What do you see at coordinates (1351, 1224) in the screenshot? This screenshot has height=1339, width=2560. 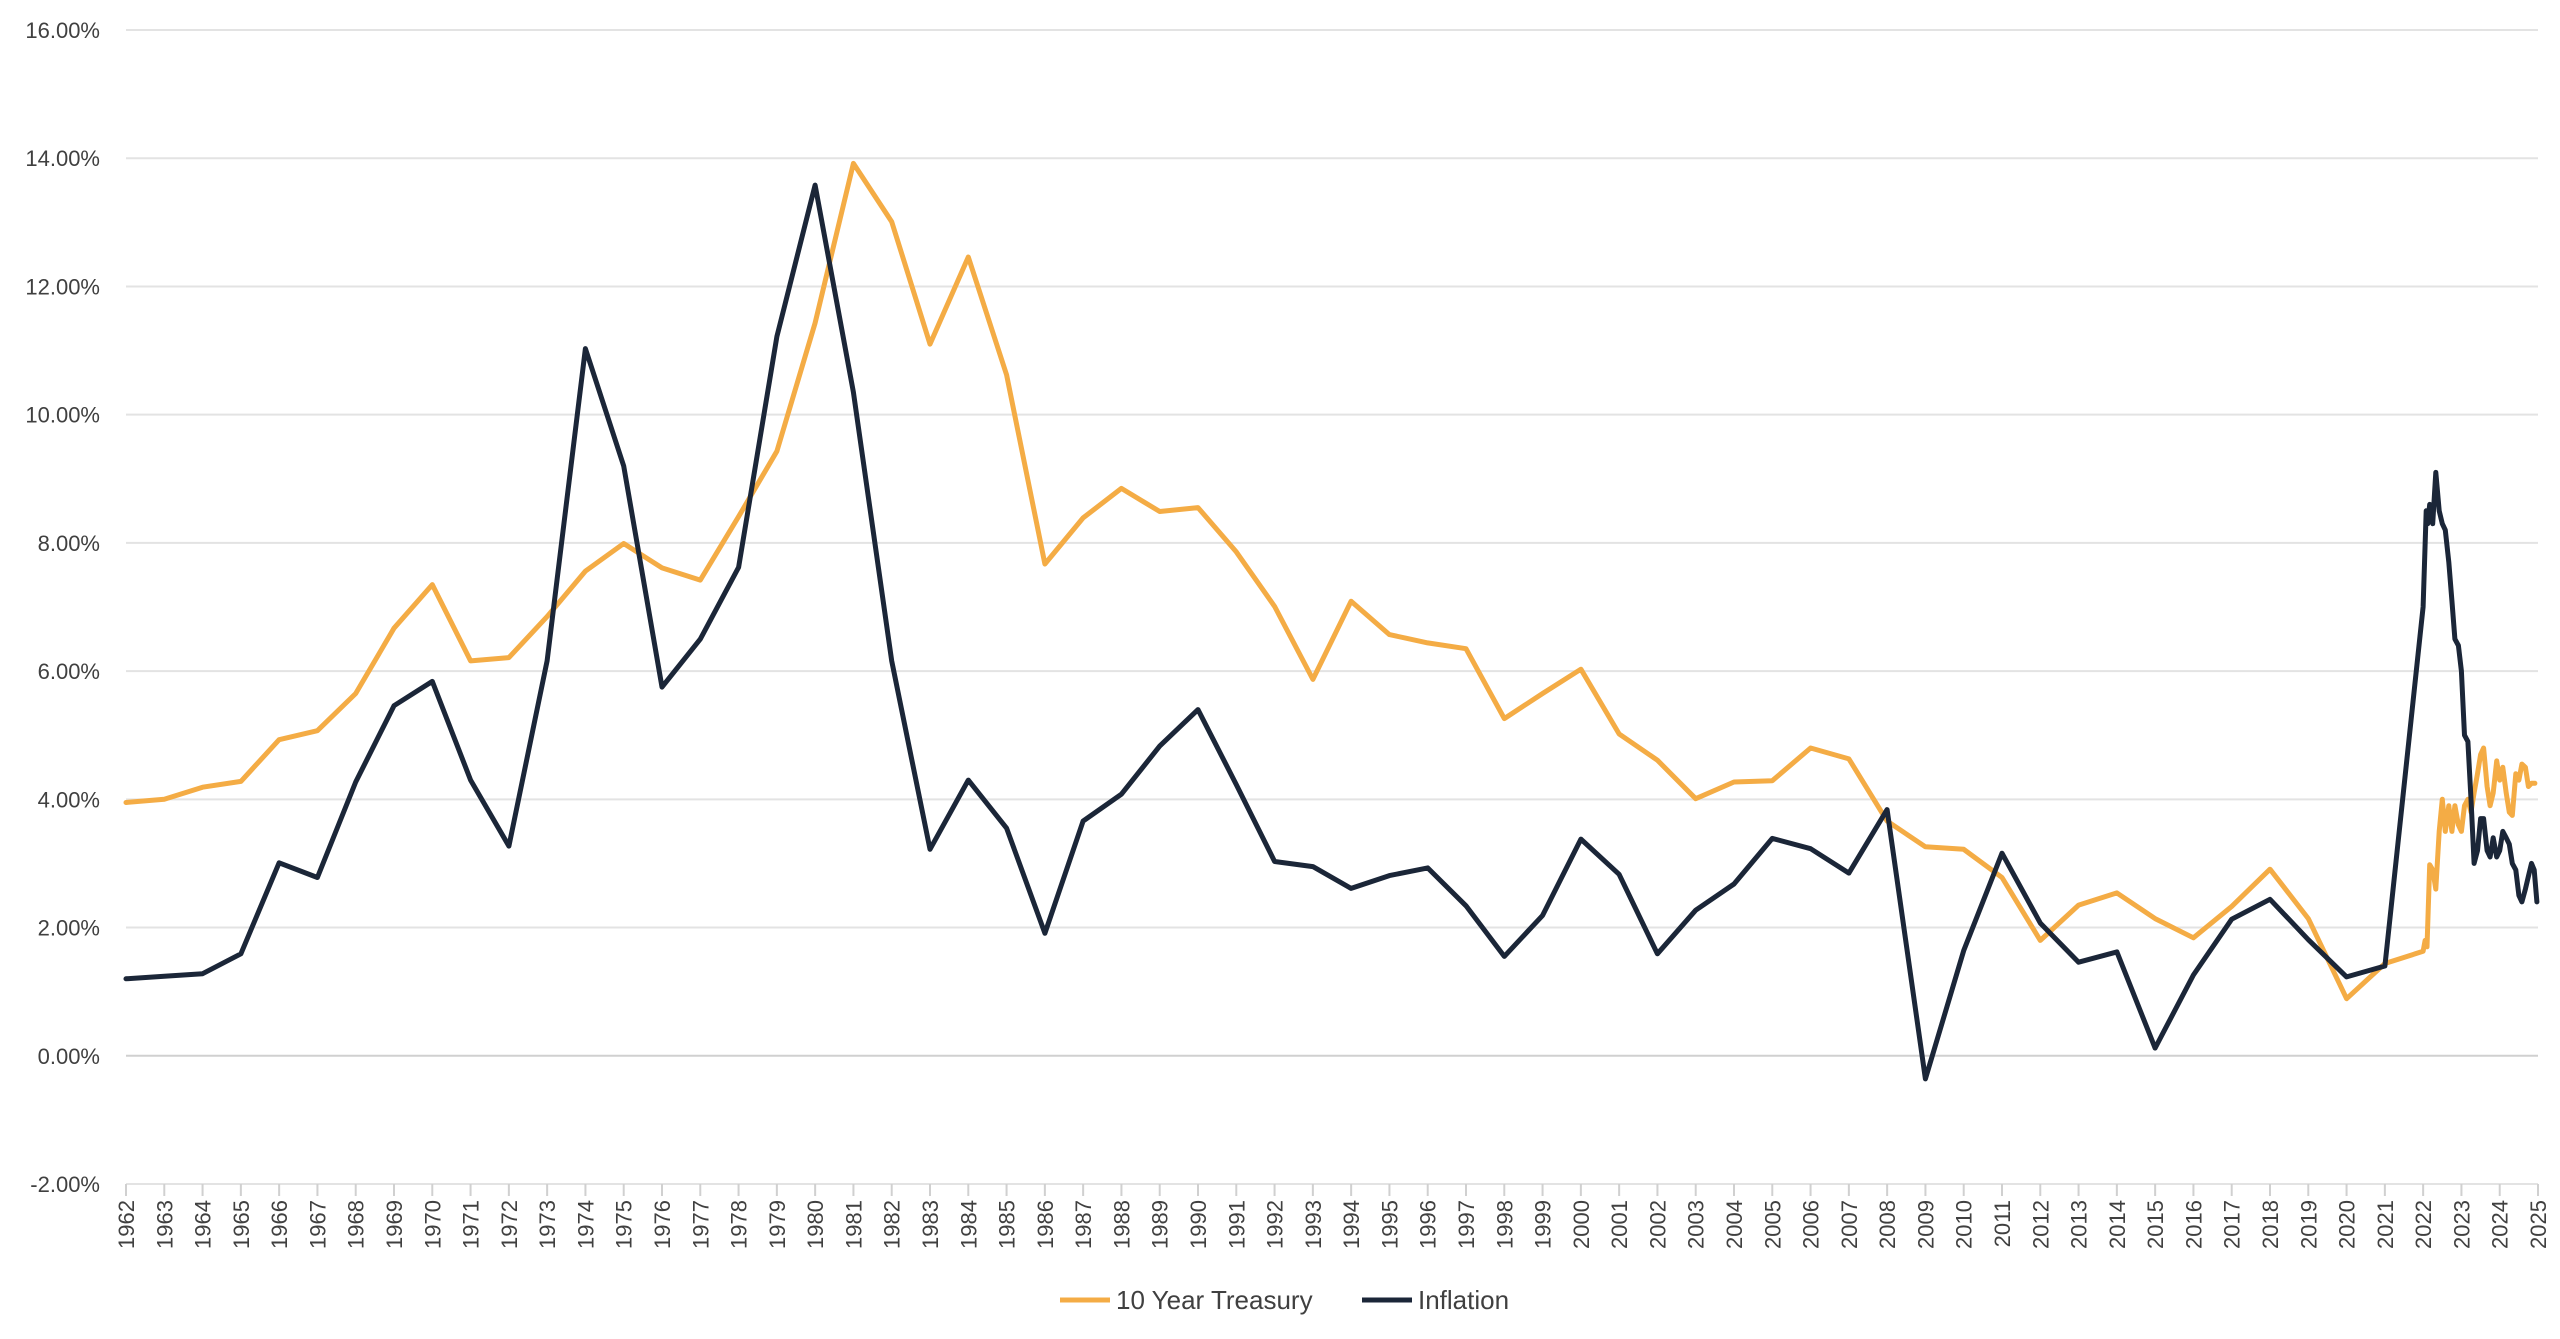 I see `x-tick-label: 1994` at bounding box center [1351, 1224].